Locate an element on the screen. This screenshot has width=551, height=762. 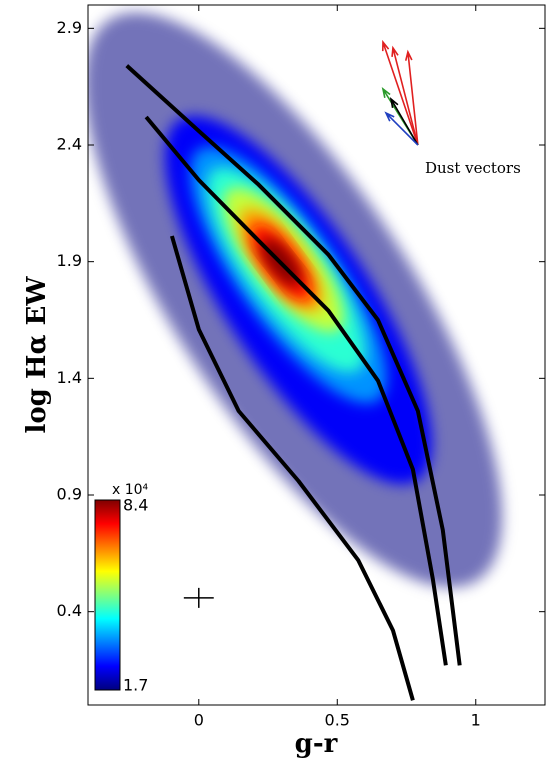
y-tick-label: 1.9 is located at coordinates (69, 260).